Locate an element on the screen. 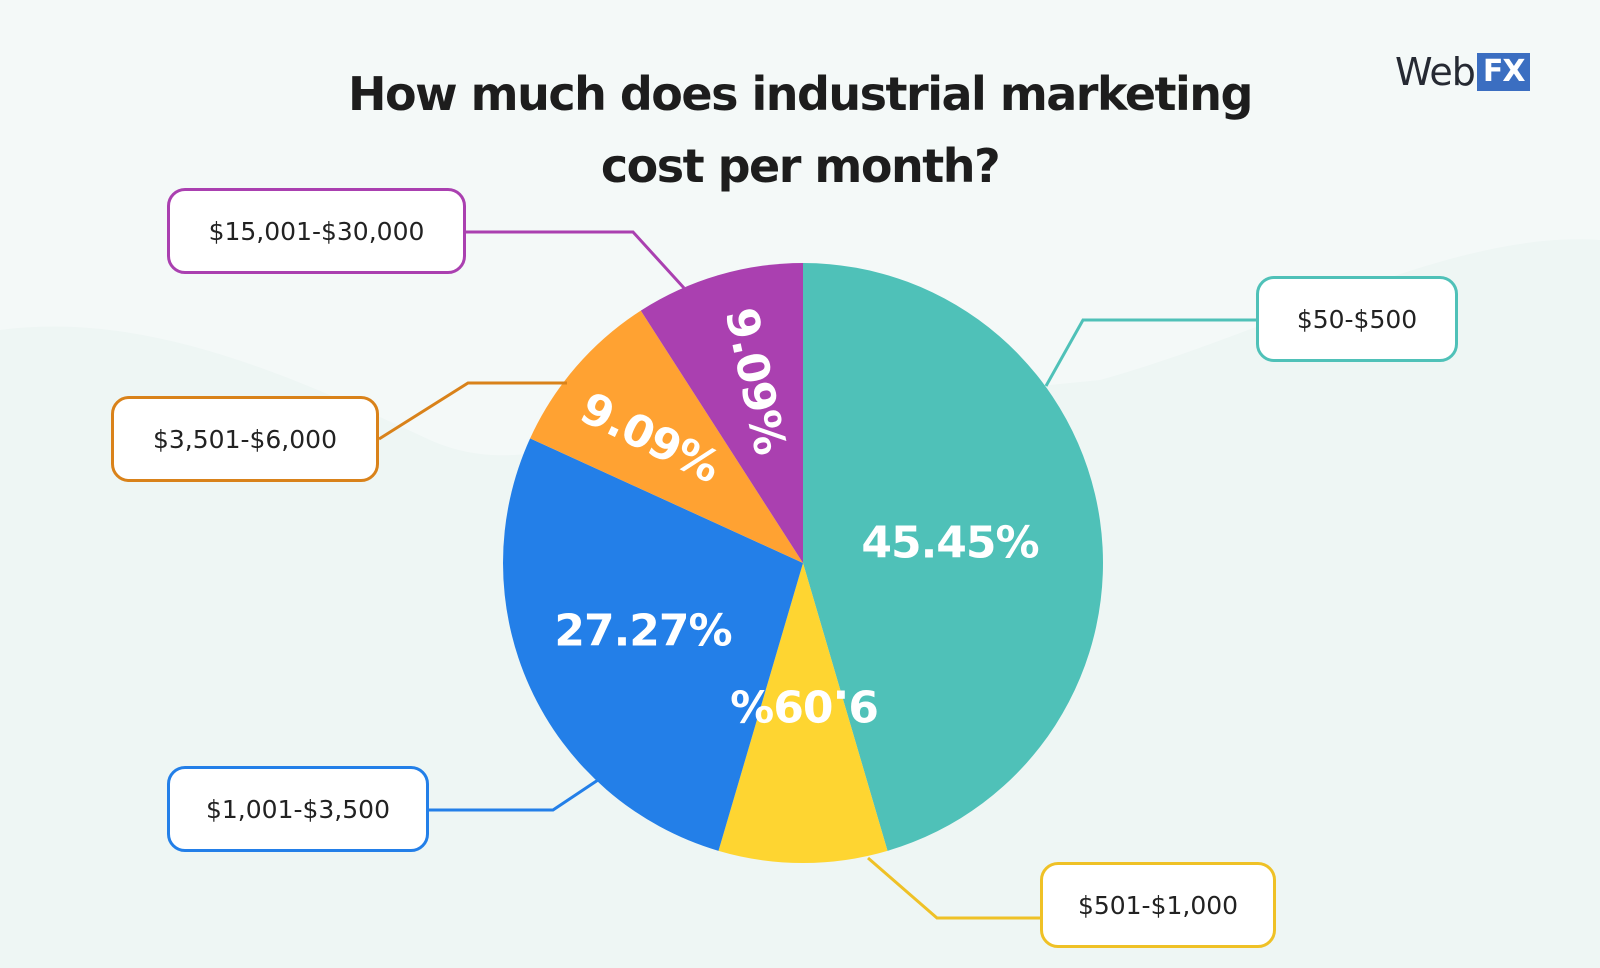  slice-value-label: 45.45% is located at coordinates (949, 543).